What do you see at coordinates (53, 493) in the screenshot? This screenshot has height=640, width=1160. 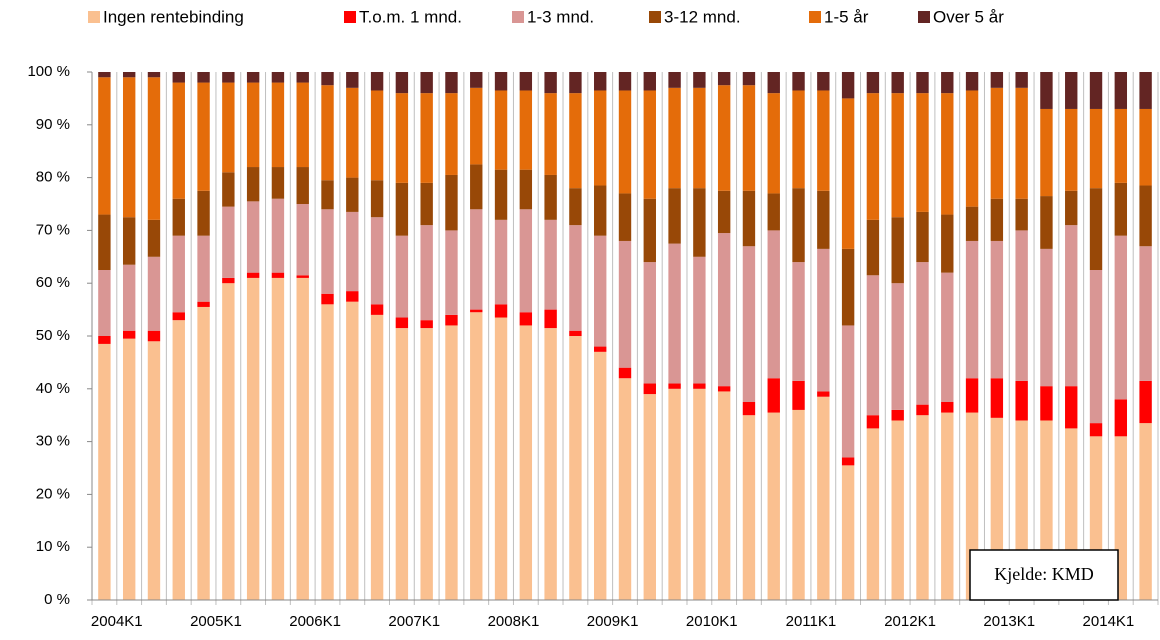 I see `y-tick-label: 20 %` at bounding box center [53, 493].